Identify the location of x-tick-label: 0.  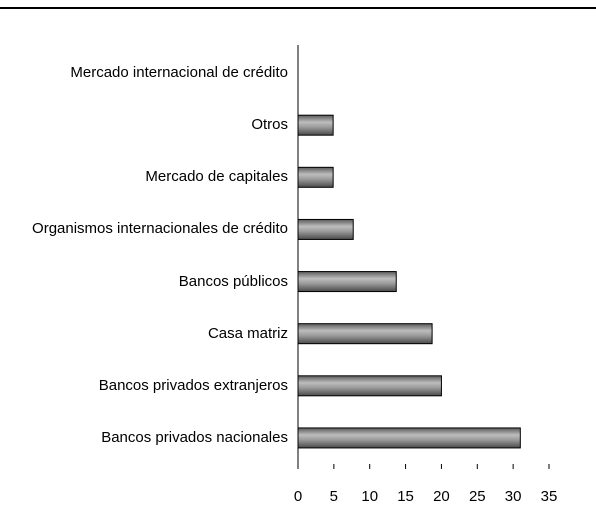
(298, 496).